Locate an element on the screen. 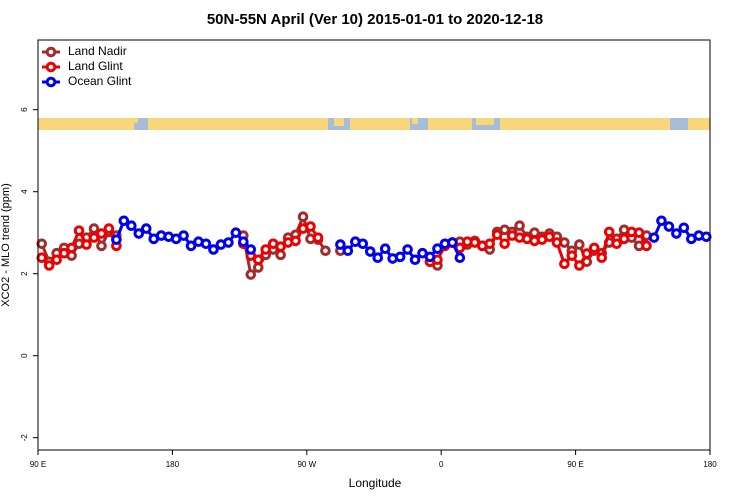 Image resolution: width=750 pixels, height=500 pixels. y-axis-label: XCO2 - MLO trend (ppm) is located at coordinates (6, 244).